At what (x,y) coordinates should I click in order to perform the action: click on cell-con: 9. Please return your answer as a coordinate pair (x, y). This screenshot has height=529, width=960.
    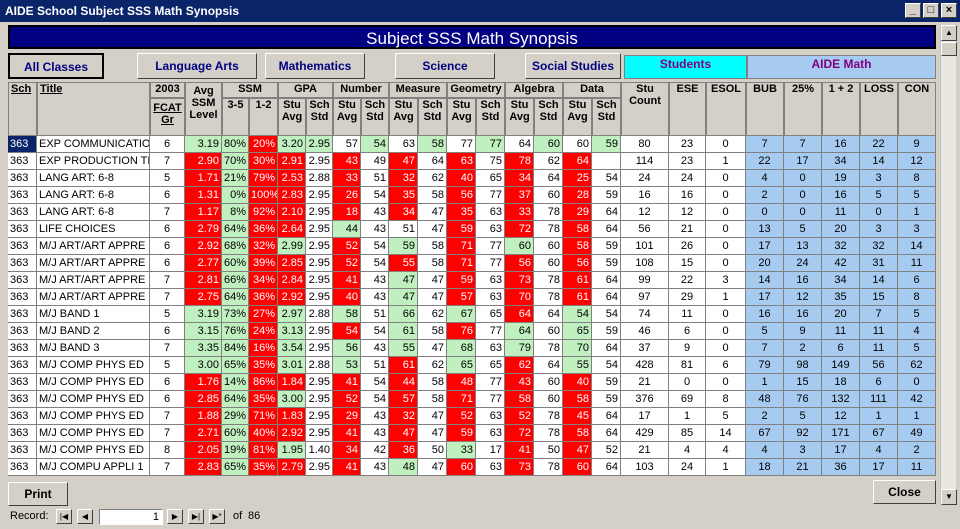
    Looking at the image, I should click on (917, 144).